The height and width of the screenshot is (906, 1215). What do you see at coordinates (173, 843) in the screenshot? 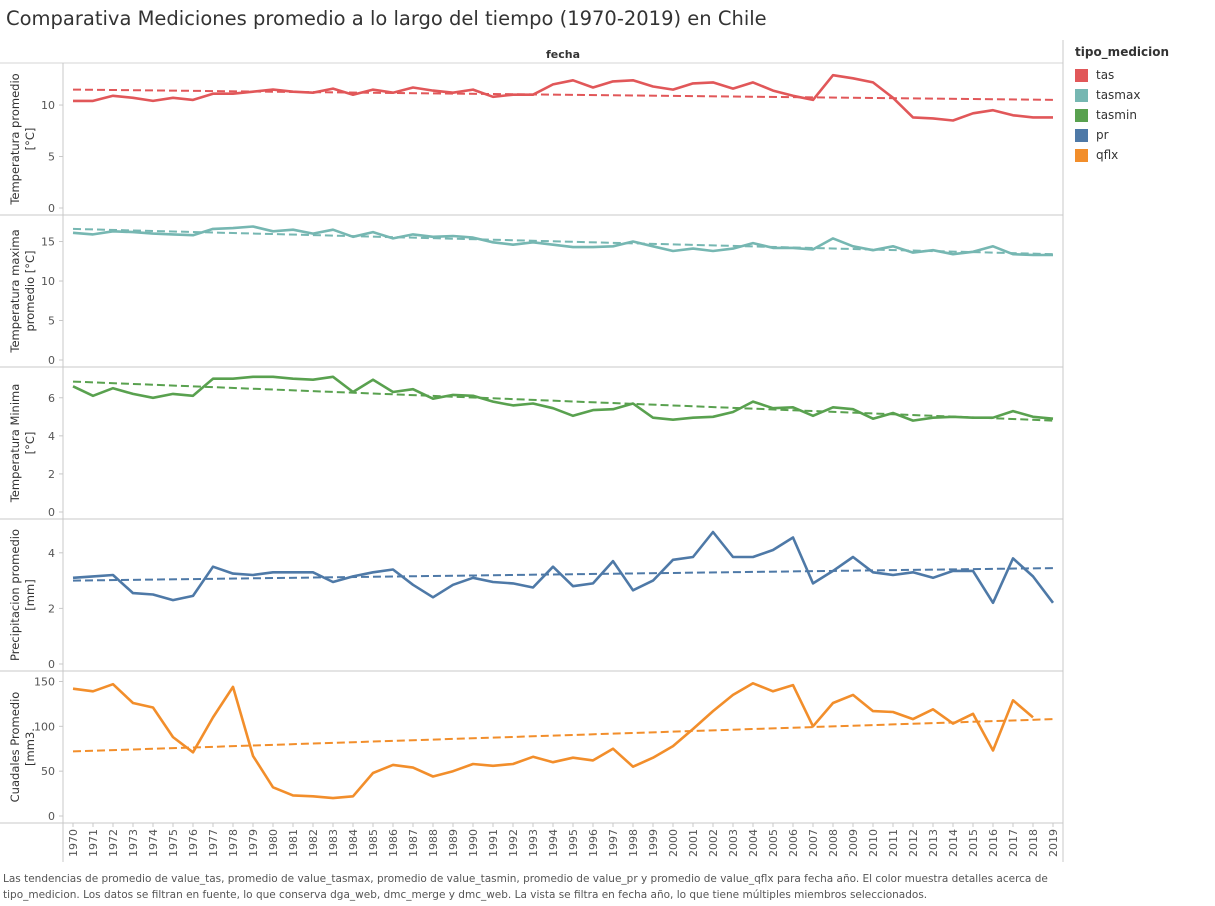
I see `x-tick-label: 1975` at bounding box center [173, 843].